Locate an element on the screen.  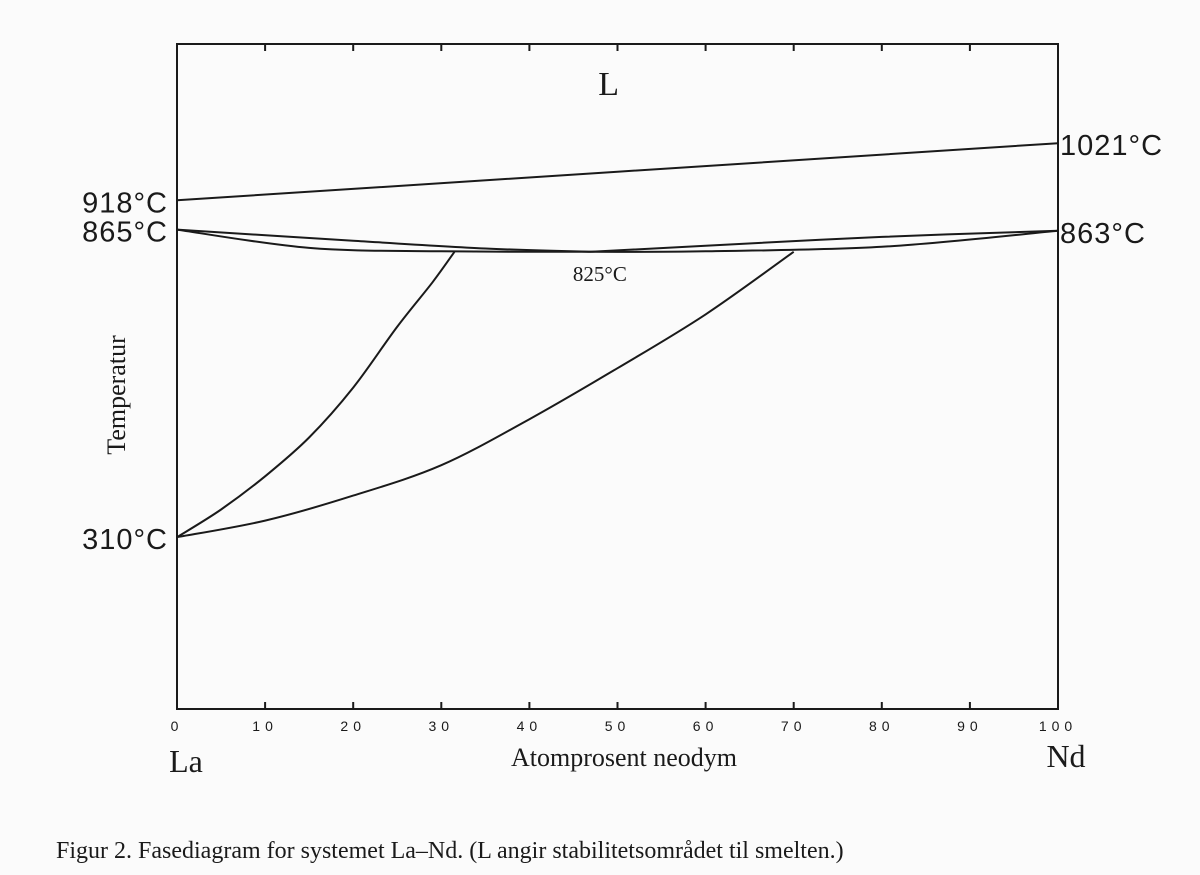
x-tick-label-60: 60 is located at coordinates (706, 726).